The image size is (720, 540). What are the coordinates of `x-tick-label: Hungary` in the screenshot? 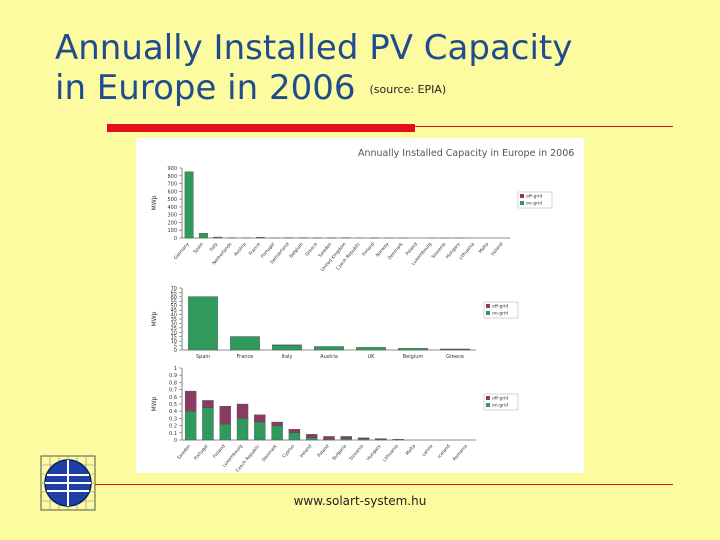 It's located at (373, 452).